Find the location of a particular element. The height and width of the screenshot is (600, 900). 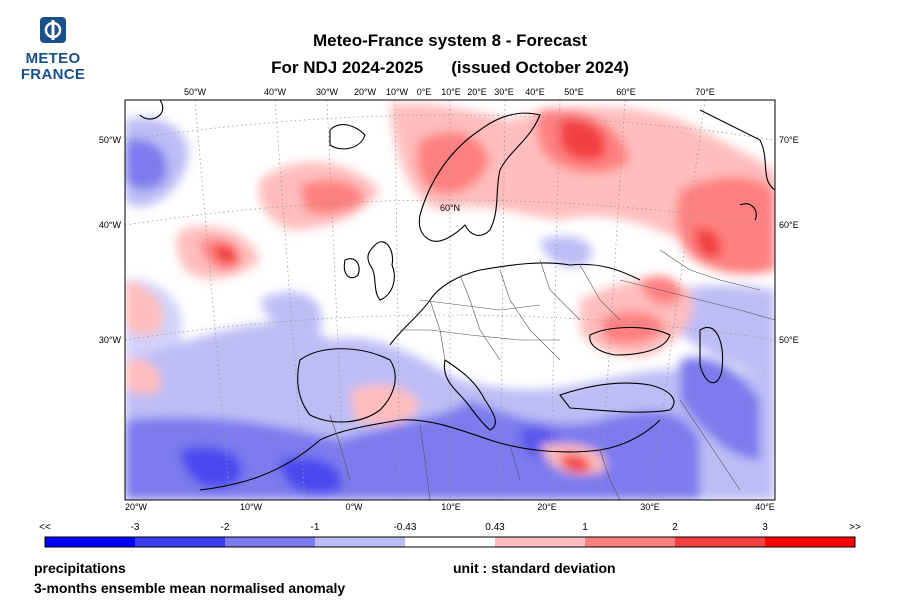

forecast-period: For NDJ 2024-2025 is located at coordinates (347, 67).